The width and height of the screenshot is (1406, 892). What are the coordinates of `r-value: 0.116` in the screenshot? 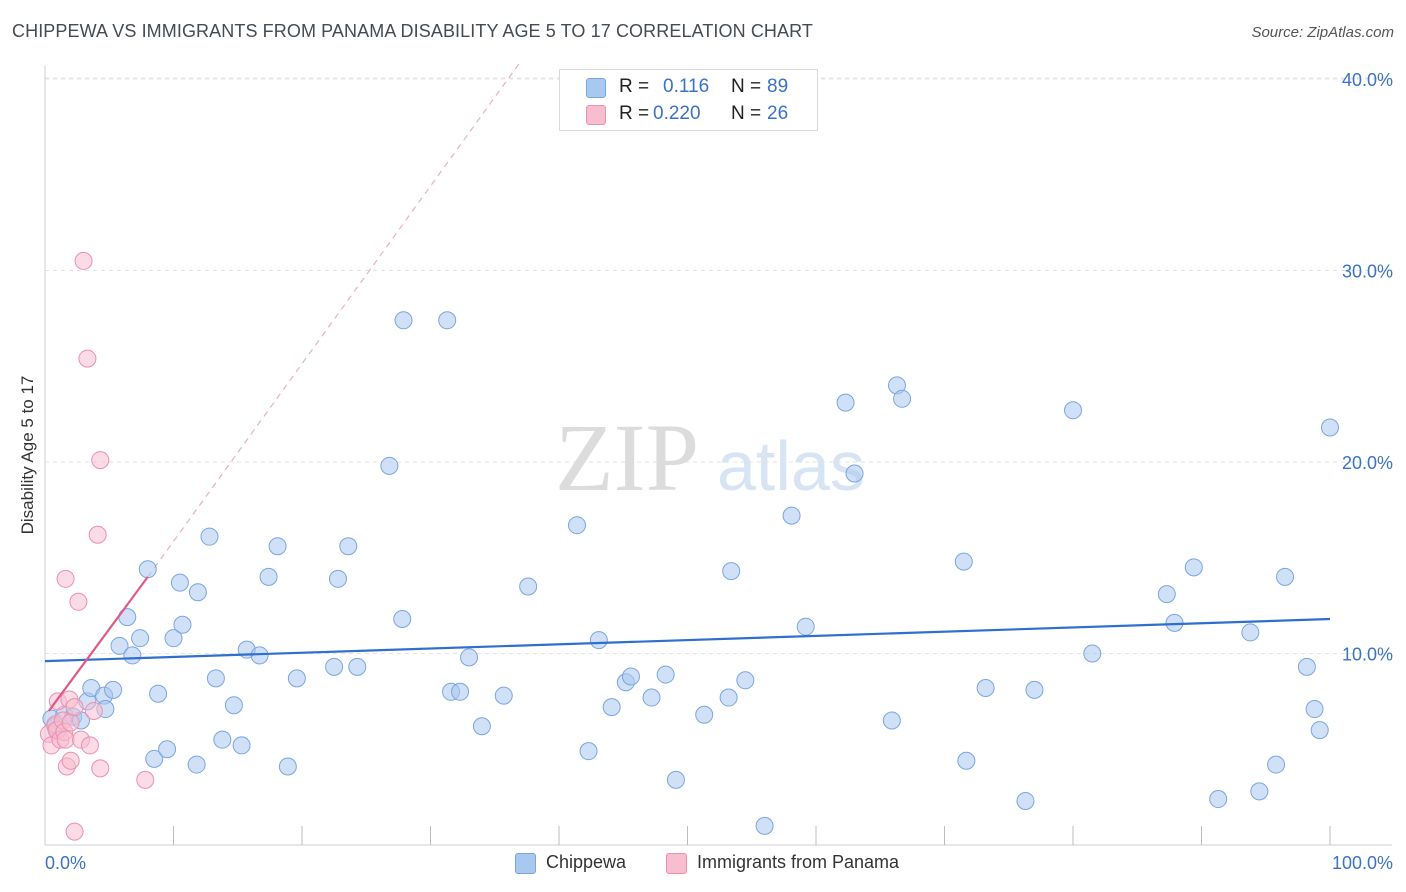 It's located at (686, 86).